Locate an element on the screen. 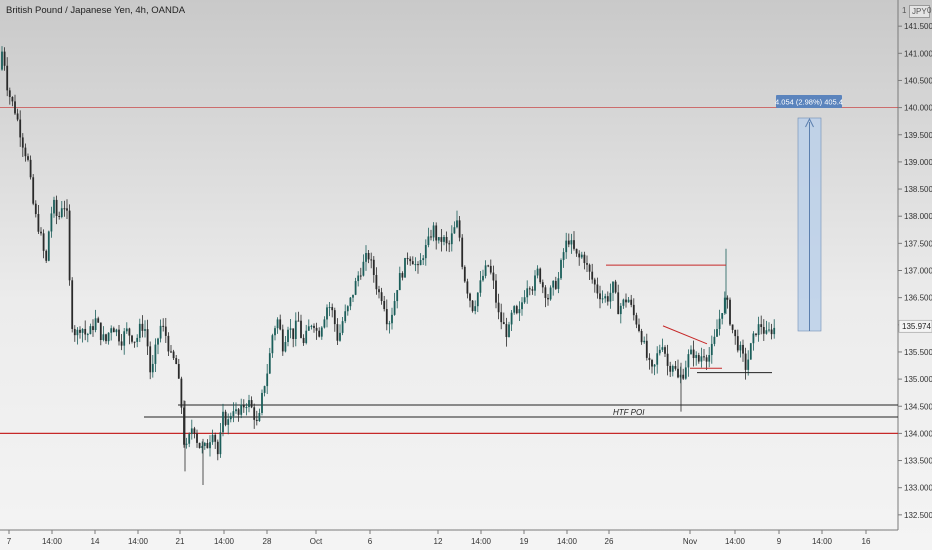 This screenshot has height=550, width=932. price-tick-label: 138.500 is located at coordinates (918, 189).